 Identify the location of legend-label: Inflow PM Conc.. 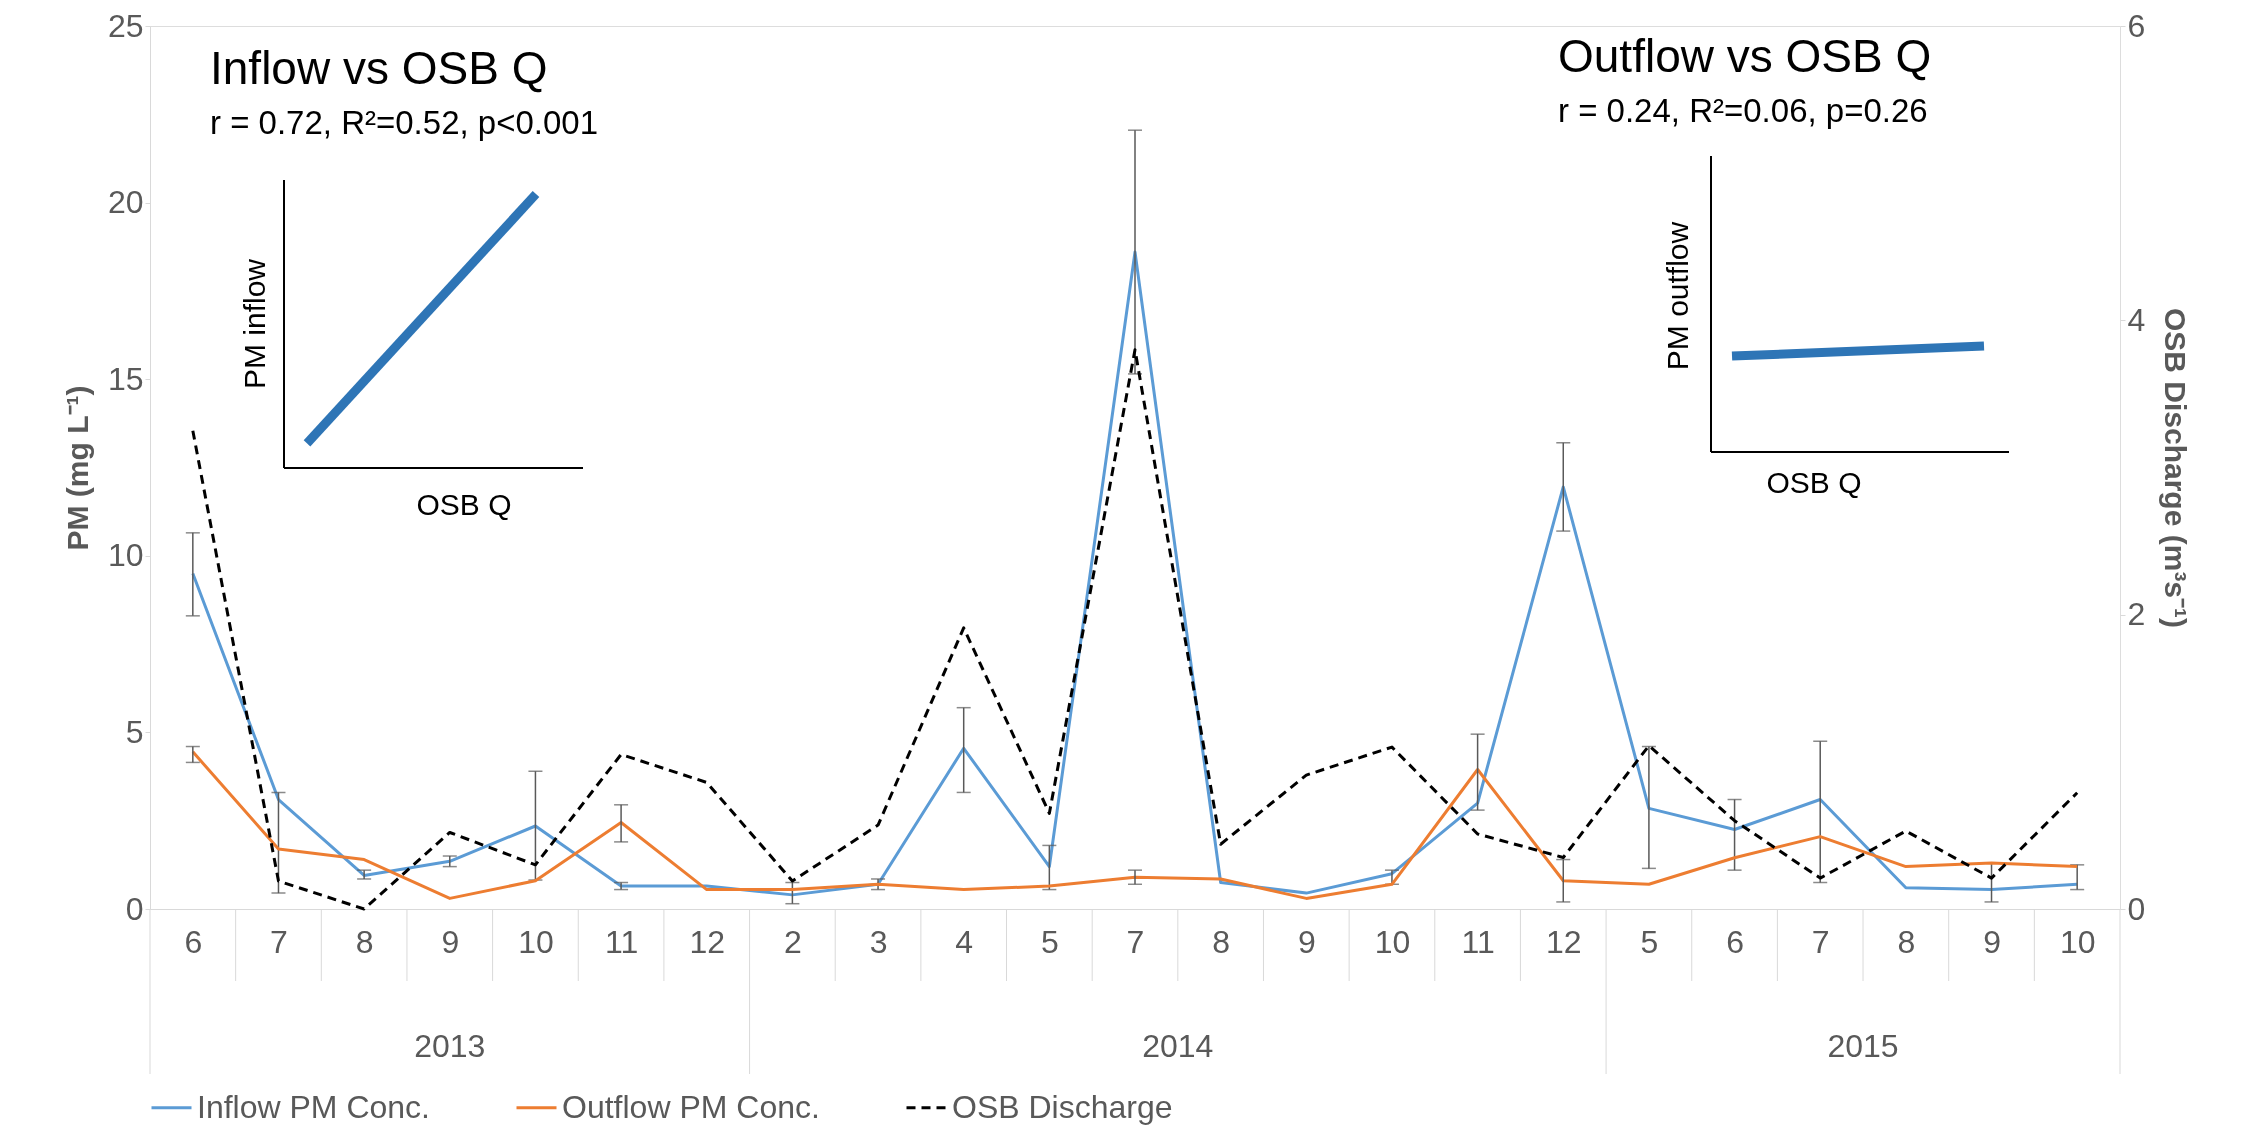
(313, 1106).